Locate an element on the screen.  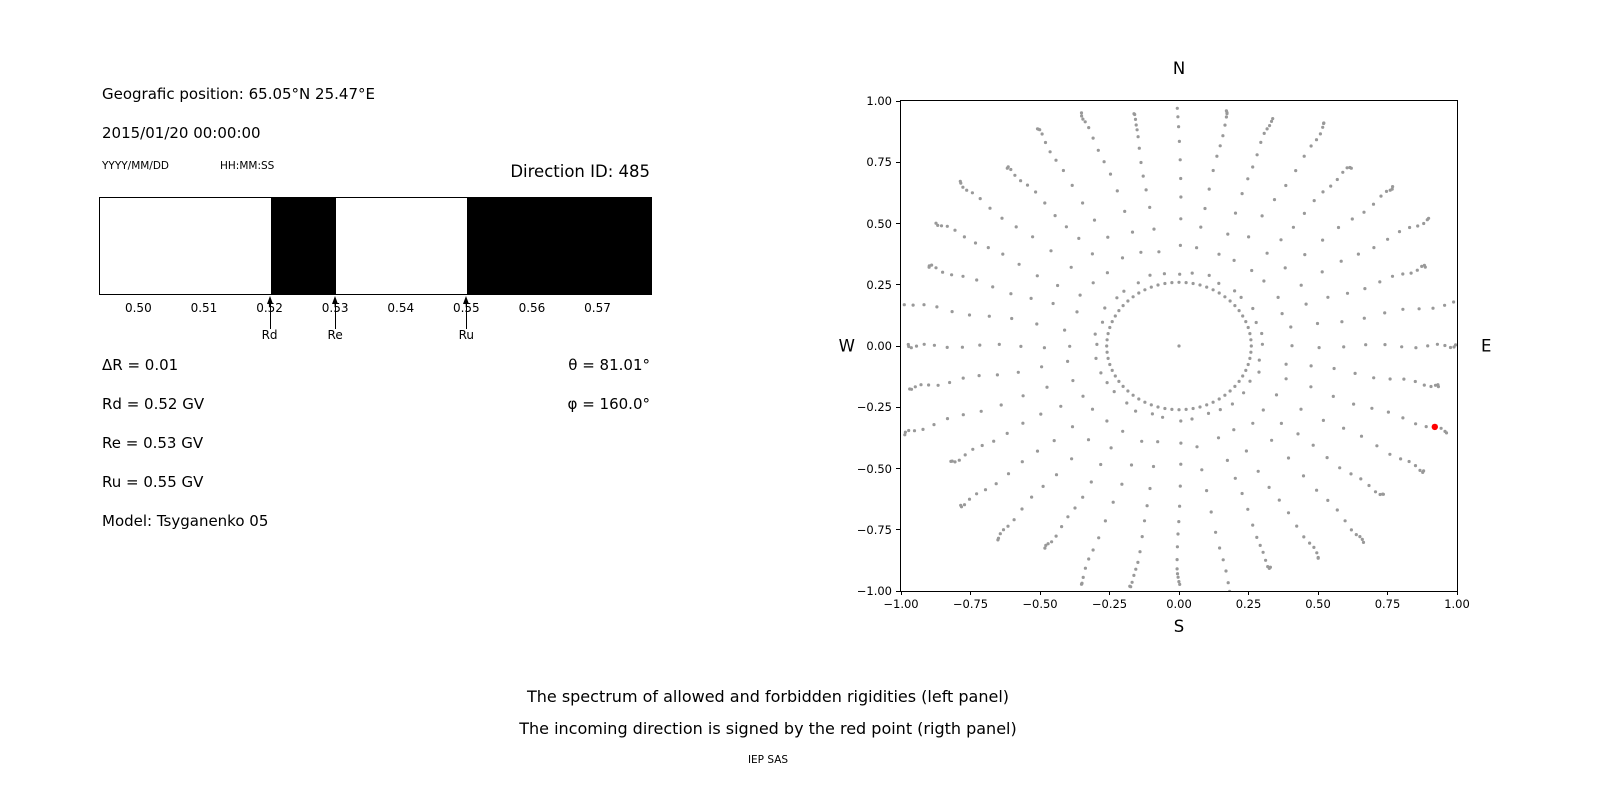
polar-y-tick-label: −0.75 is located at coordinates (874, 529).